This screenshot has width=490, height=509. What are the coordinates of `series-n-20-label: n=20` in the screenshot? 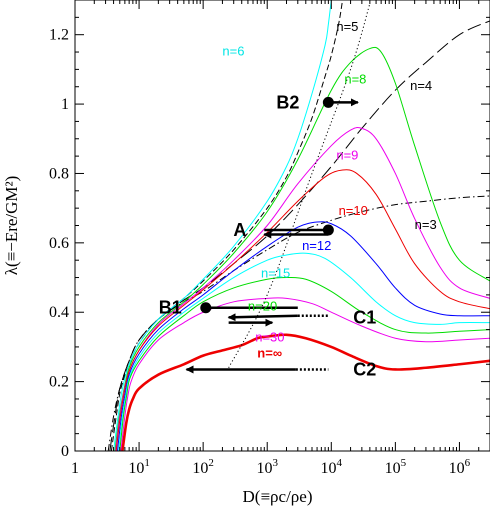 It's located at (262, 305).